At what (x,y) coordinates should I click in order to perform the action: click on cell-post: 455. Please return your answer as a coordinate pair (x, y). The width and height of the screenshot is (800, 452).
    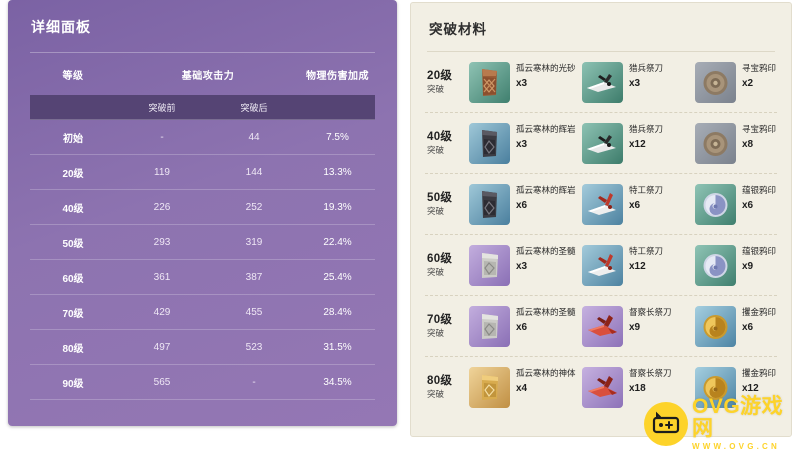
    Looking at the image, I should click on (254, 312).